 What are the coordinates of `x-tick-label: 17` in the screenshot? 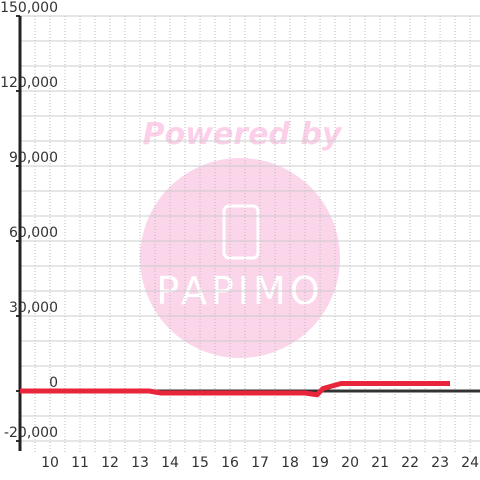 It's located at (260, 463).